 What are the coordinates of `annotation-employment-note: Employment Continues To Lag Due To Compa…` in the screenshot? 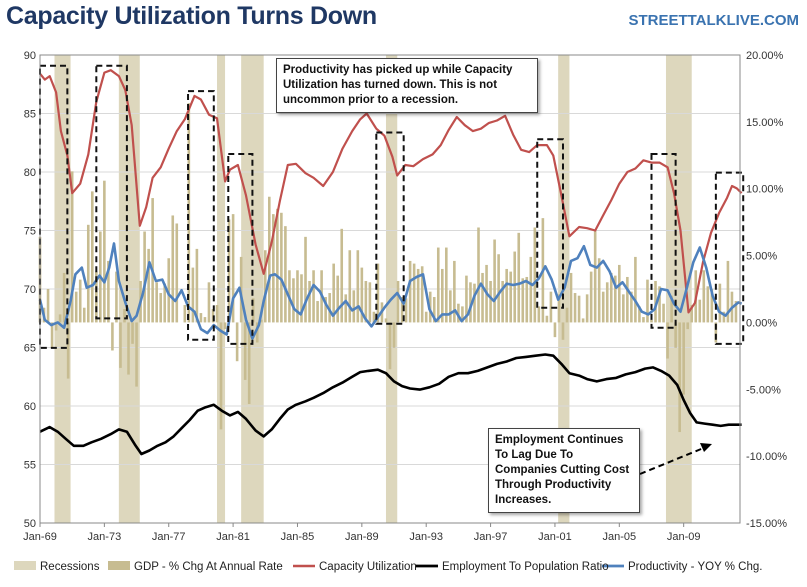 It's located at (564, 470).